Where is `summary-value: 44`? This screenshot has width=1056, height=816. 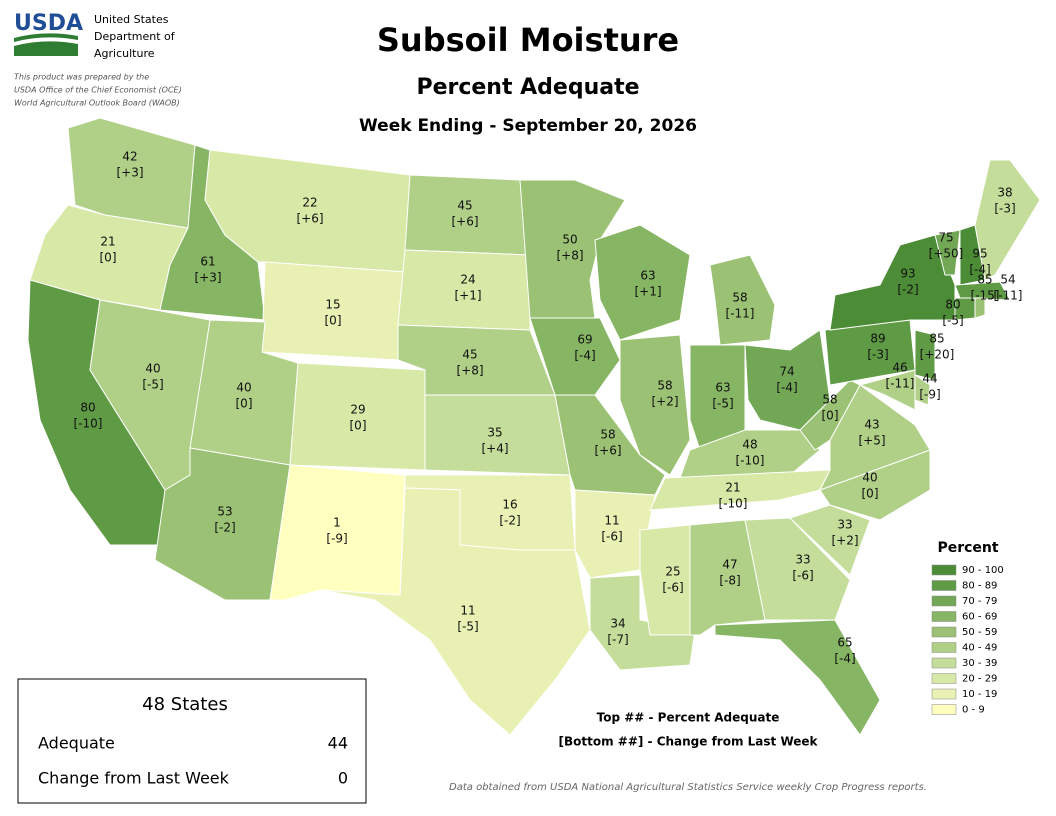
summary-value: 44 is located at coordinates (338, 743).